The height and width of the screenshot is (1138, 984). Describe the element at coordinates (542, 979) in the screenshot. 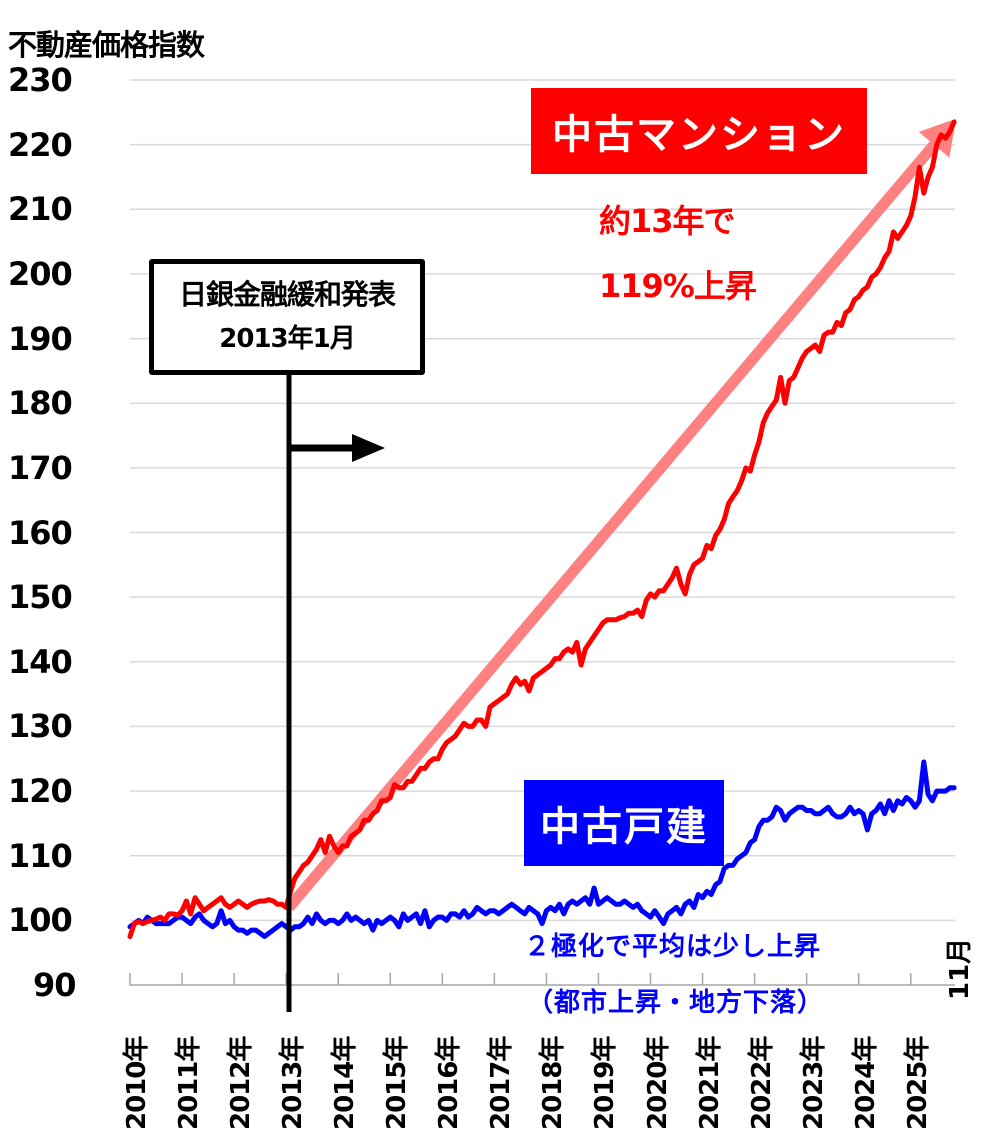

I see `x-axis` at that location.